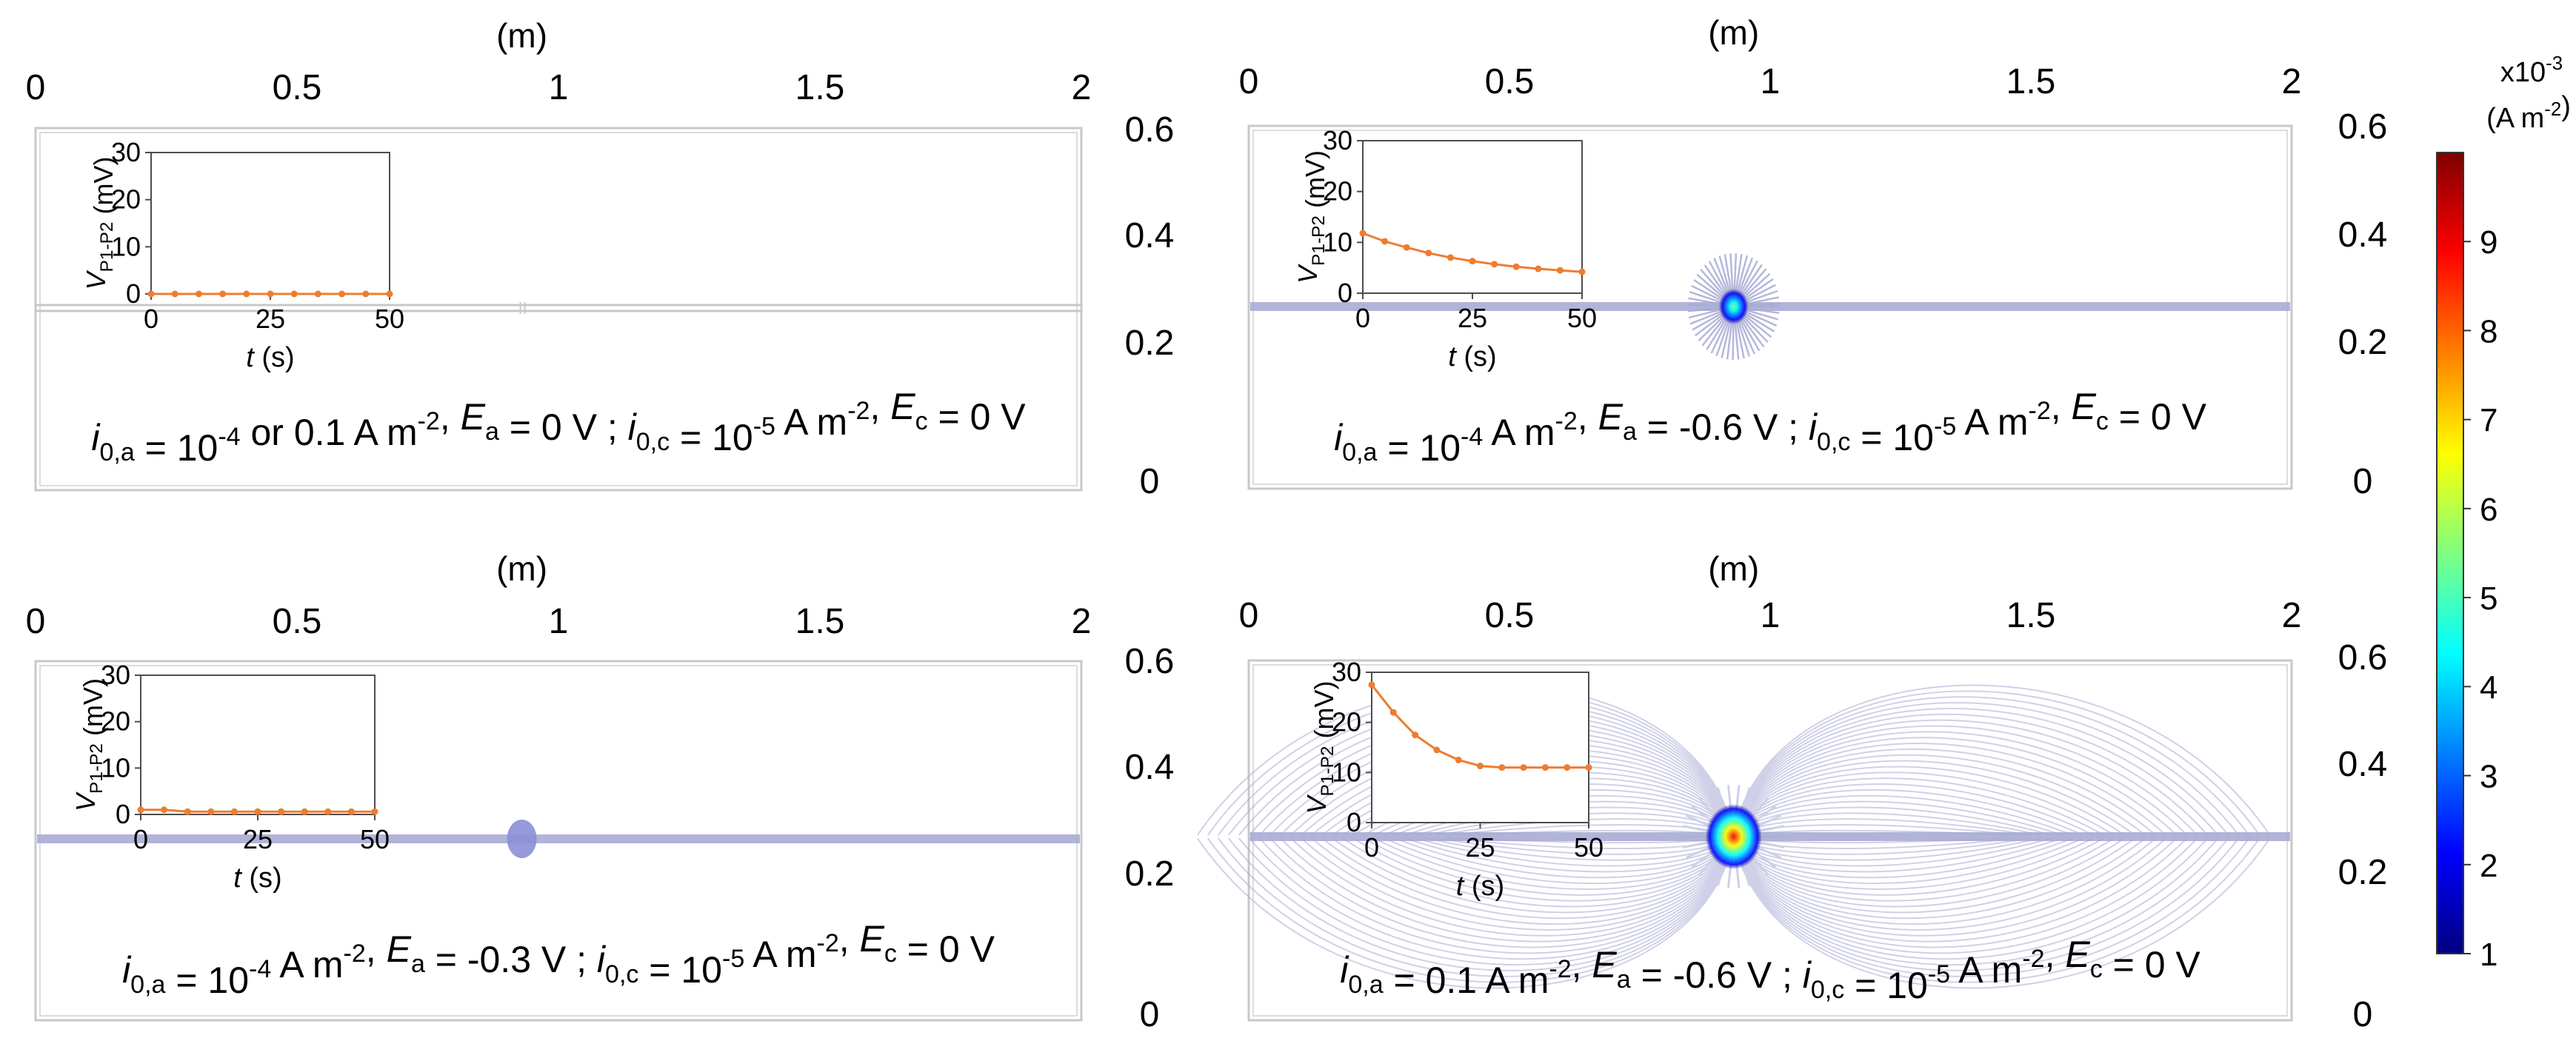 Image resolution: width=2576 pixels, height=1041 pixels. What do you see at coordinates (2488, 510) in the screenshot?
I see `colorbar-tick-label: 6` at bounding box center [2488, 510].